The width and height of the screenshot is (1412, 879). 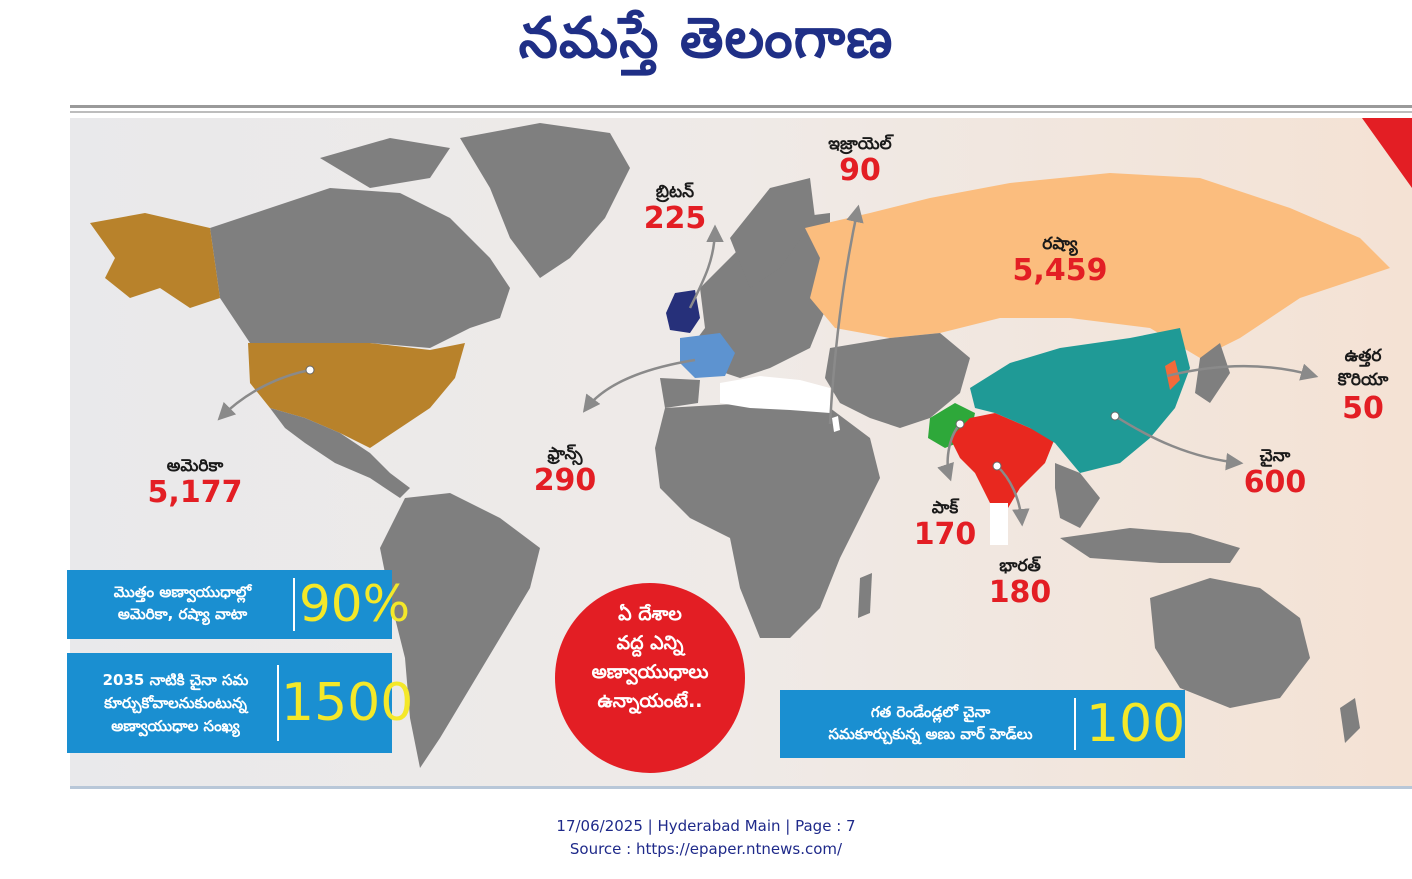 What do you see at coordinates (1060, 244) in the screenshot?
I see `country-name: రష్యా` at bounding box center [1060, 244].